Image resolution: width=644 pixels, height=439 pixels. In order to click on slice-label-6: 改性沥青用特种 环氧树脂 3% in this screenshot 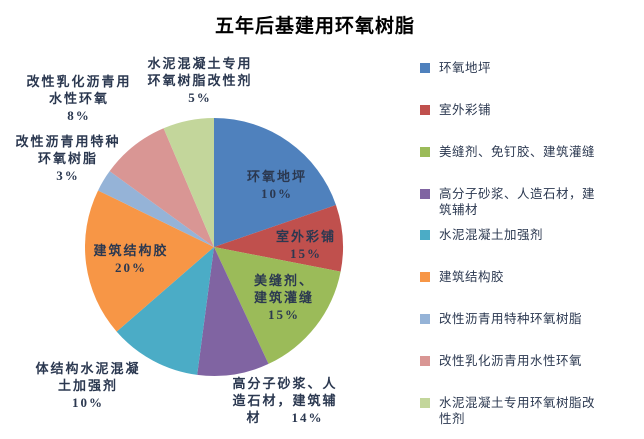, I will do `click(67, 158)`.